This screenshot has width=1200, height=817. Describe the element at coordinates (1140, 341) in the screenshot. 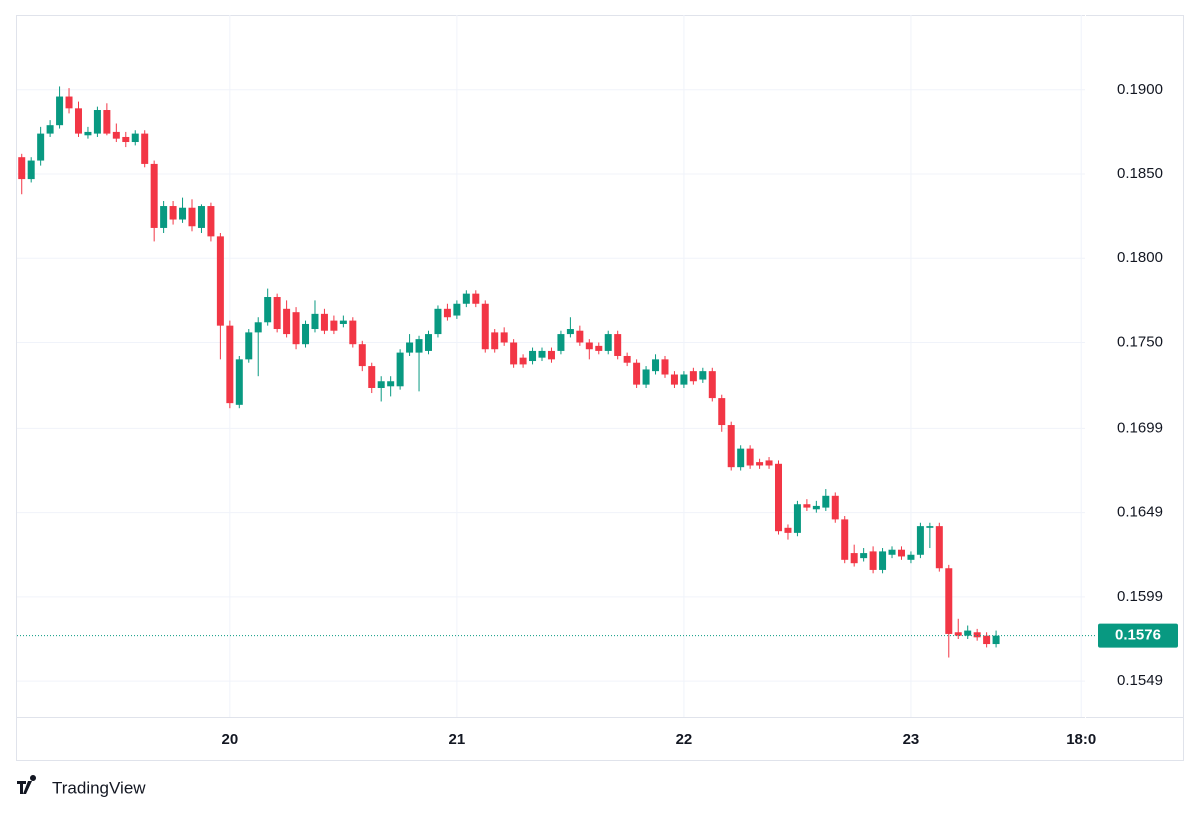

I see `y-tick-label: 0.1750` at that location.